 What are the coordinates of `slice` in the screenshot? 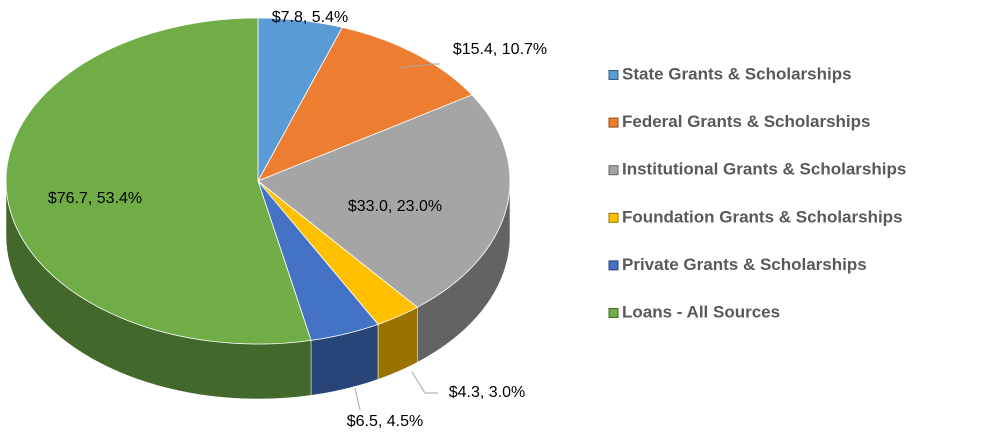 It's located at (384, 201).